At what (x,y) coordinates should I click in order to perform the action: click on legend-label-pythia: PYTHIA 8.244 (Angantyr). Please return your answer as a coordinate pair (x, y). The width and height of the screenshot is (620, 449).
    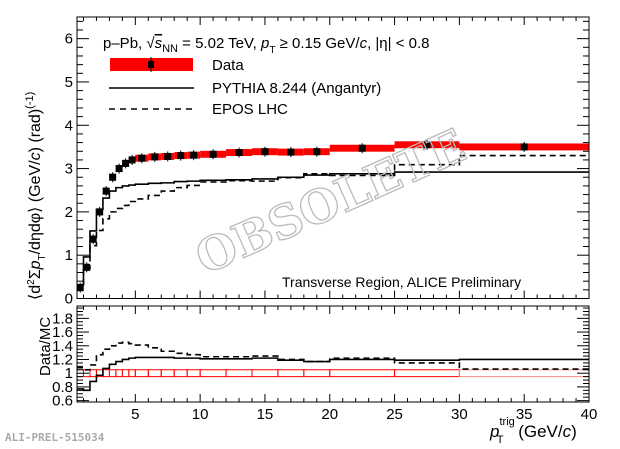
    Looking at the image, I should click on (296, 88).